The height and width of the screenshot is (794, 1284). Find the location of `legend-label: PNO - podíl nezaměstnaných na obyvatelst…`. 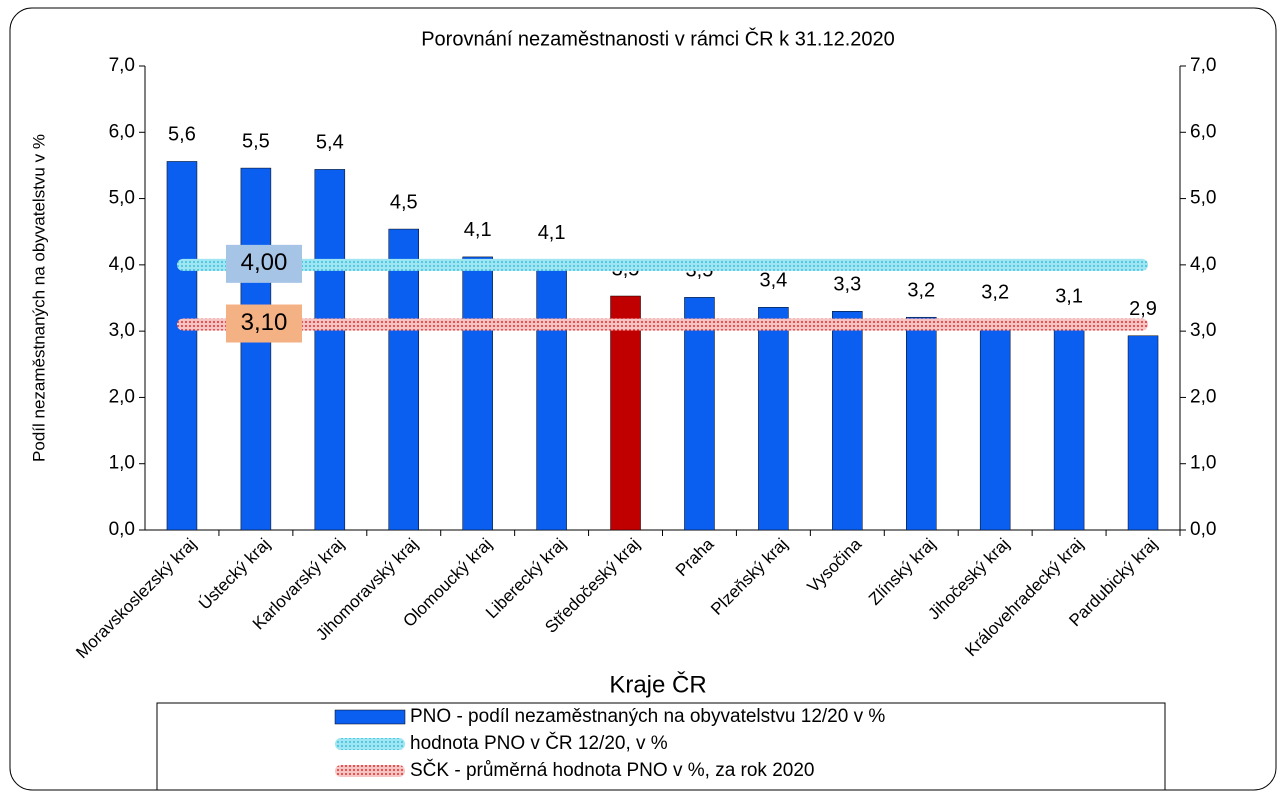

legend-label: PNO - podíl nezaměstnaných na obyvatelst… is located at coordinates (647, 716).